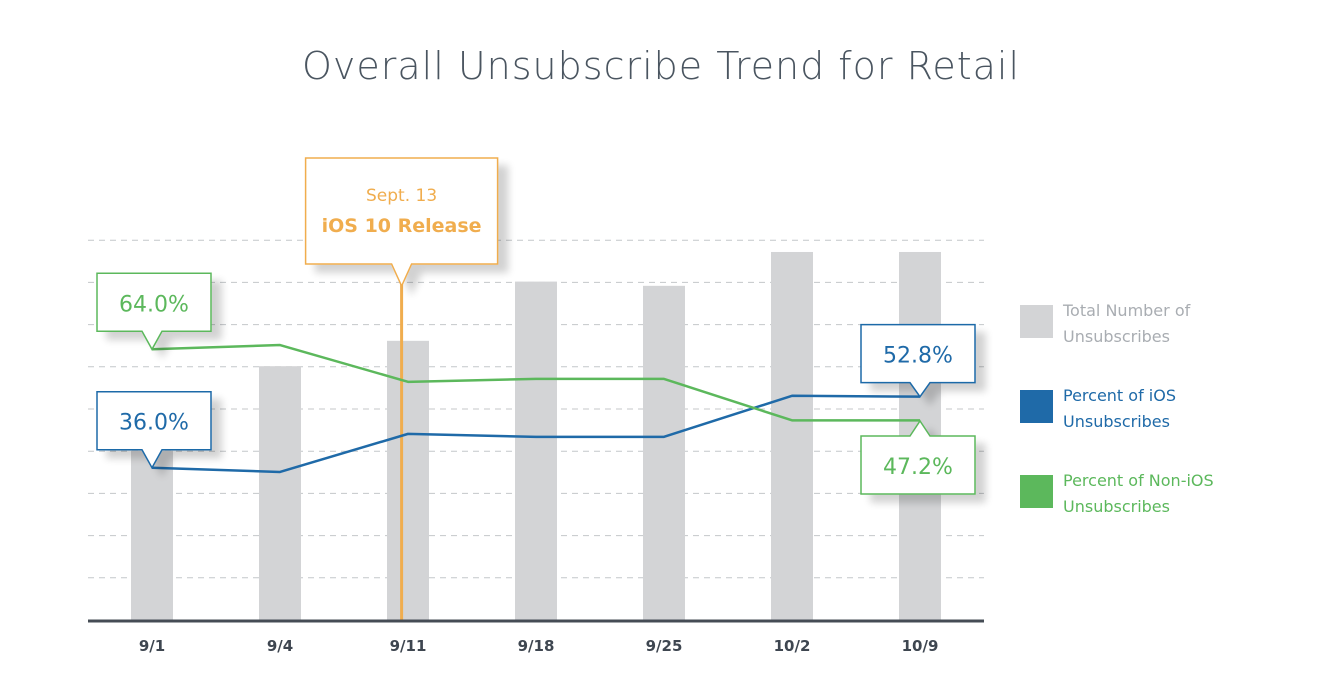 This screenshot has height=691, width=1322. I want to click on legend-label-line2-0: Unsubscribes, so click(1116, 336).